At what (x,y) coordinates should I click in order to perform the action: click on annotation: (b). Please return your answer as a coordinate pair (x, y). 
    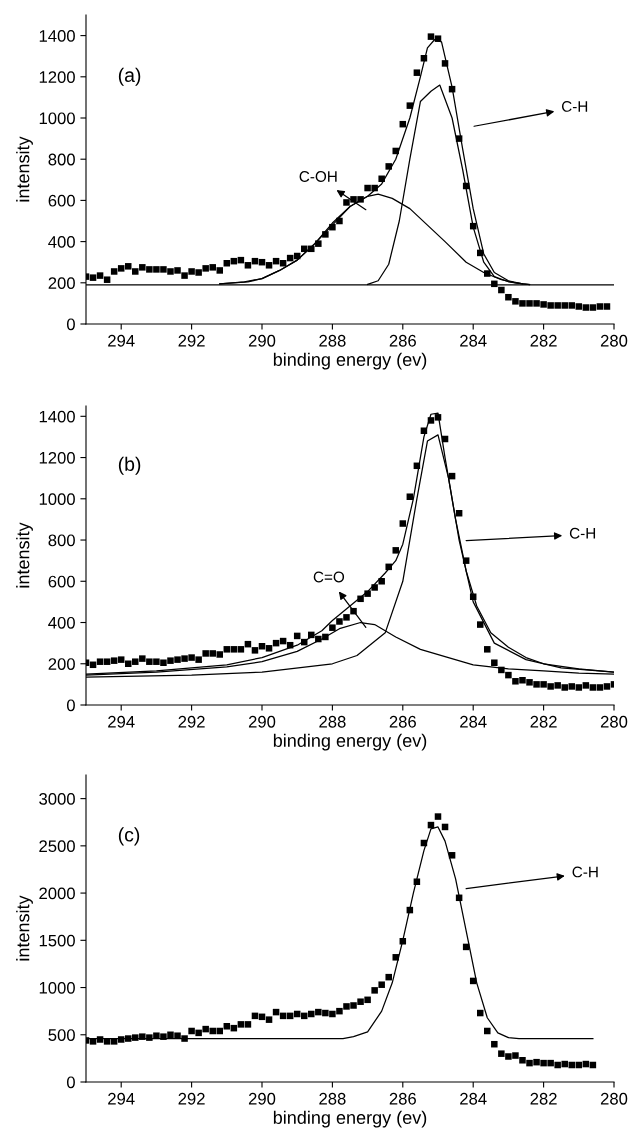
    Looking at the image, I should click on (129, 465).